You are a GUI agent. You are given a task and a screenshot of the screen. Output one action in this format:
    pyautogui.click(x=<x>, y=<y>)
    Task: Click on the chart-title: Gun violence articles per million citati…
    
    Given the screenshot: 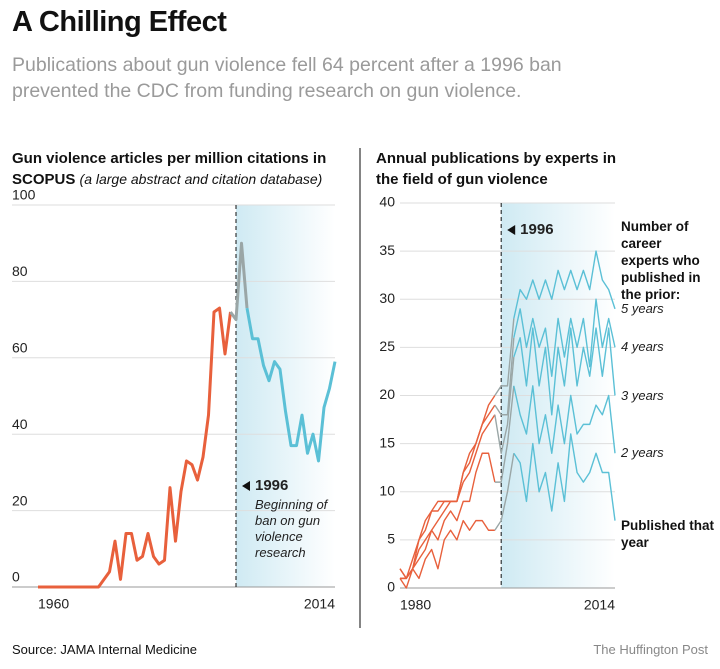 What is the action you would take?
    pyautogui.click(x=169, y=169)
    